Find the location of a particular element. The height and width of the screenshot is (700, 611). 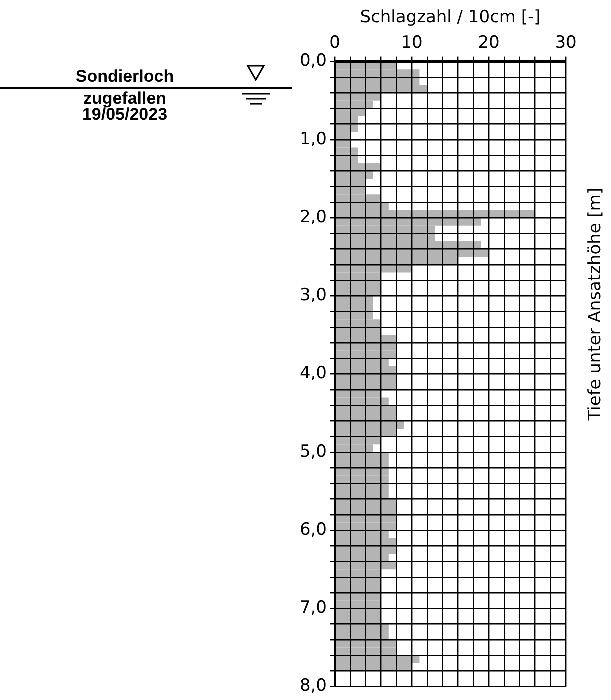

y-tick-label: 6,0 is located at coordinates (313, 530).